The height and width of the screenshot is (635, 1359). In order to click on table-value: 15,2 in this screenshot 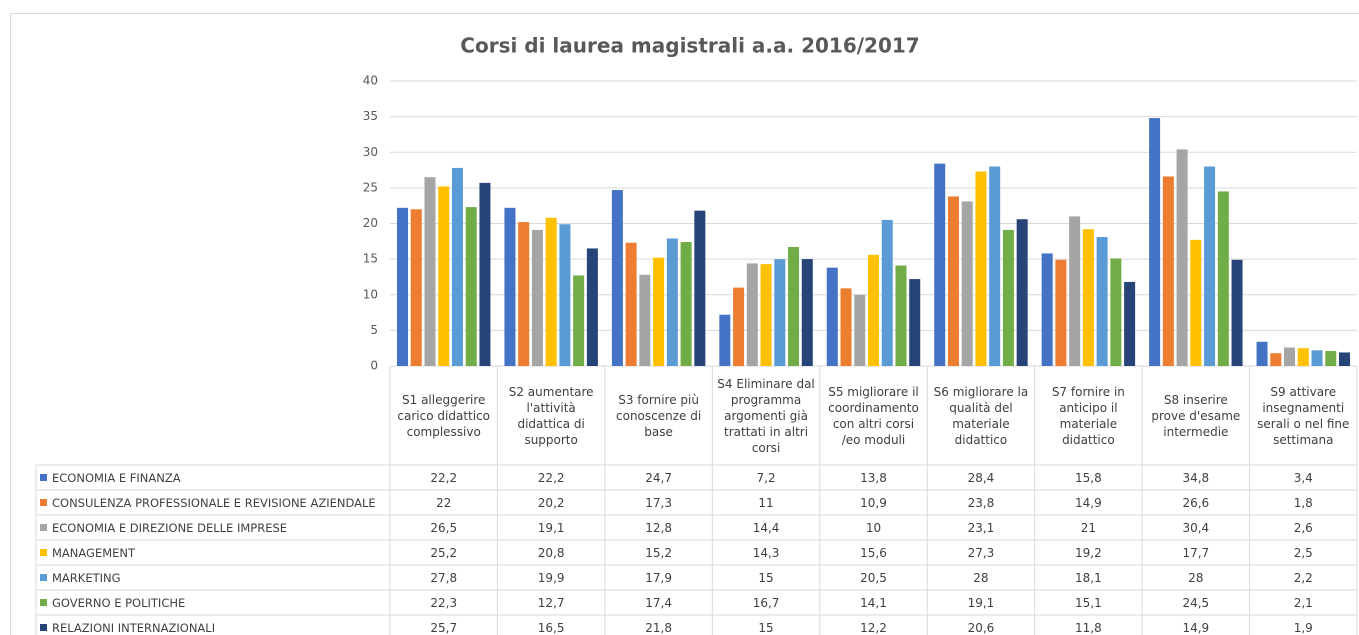, I will do `click(658, 552)`.